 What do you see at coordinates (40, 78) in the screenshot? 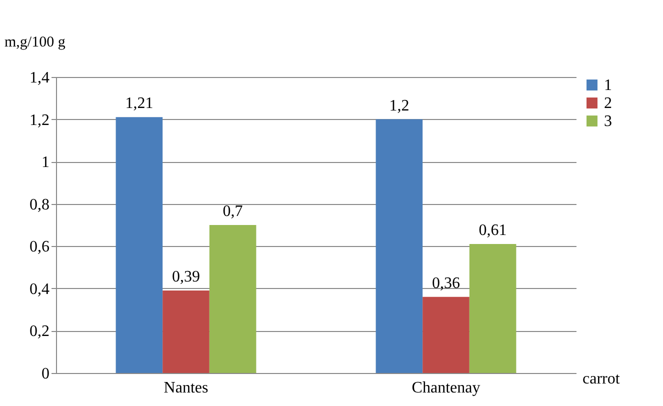
I see `y-tick-label: 1,4` at bounding box center [40, 78].